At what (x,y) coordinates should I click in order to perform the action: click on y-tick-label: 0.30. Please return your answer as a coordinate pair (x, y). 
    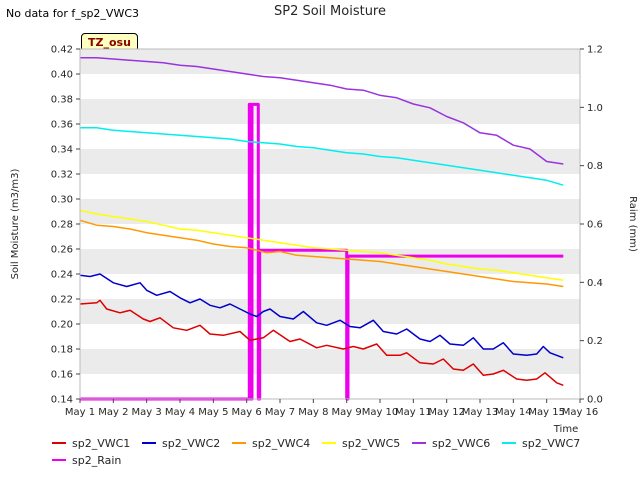
    Looking at the image, I should click on (62, 200).